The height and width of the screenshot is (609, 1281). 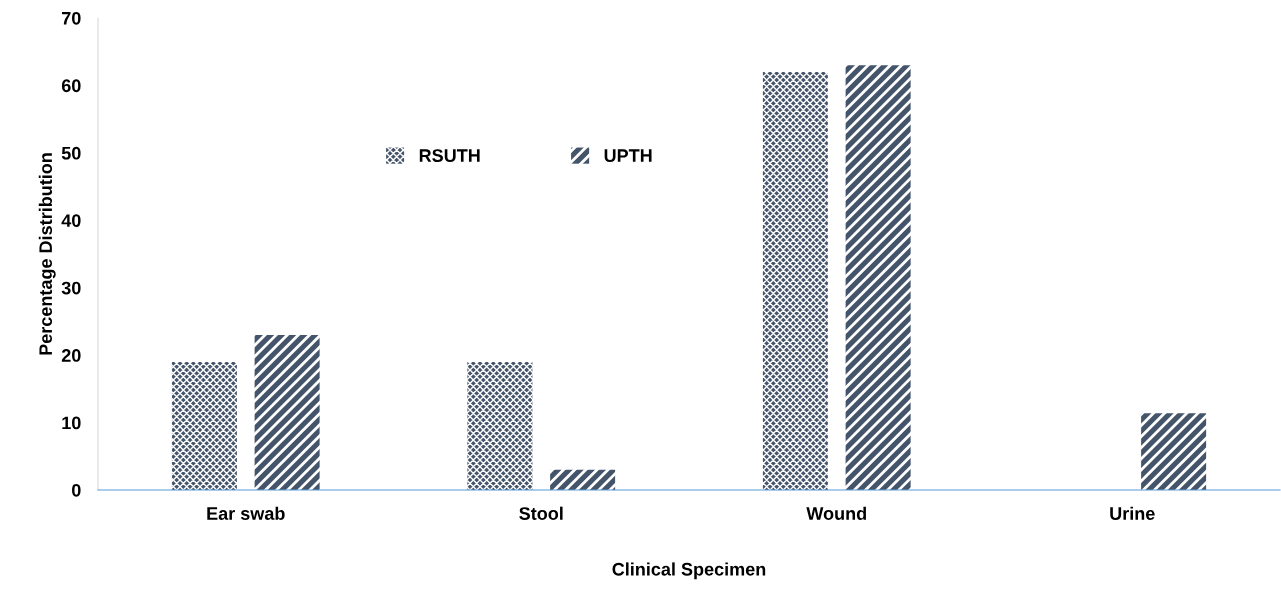 I want to click on y-tick-label: 10, so click(x=71, y=423).